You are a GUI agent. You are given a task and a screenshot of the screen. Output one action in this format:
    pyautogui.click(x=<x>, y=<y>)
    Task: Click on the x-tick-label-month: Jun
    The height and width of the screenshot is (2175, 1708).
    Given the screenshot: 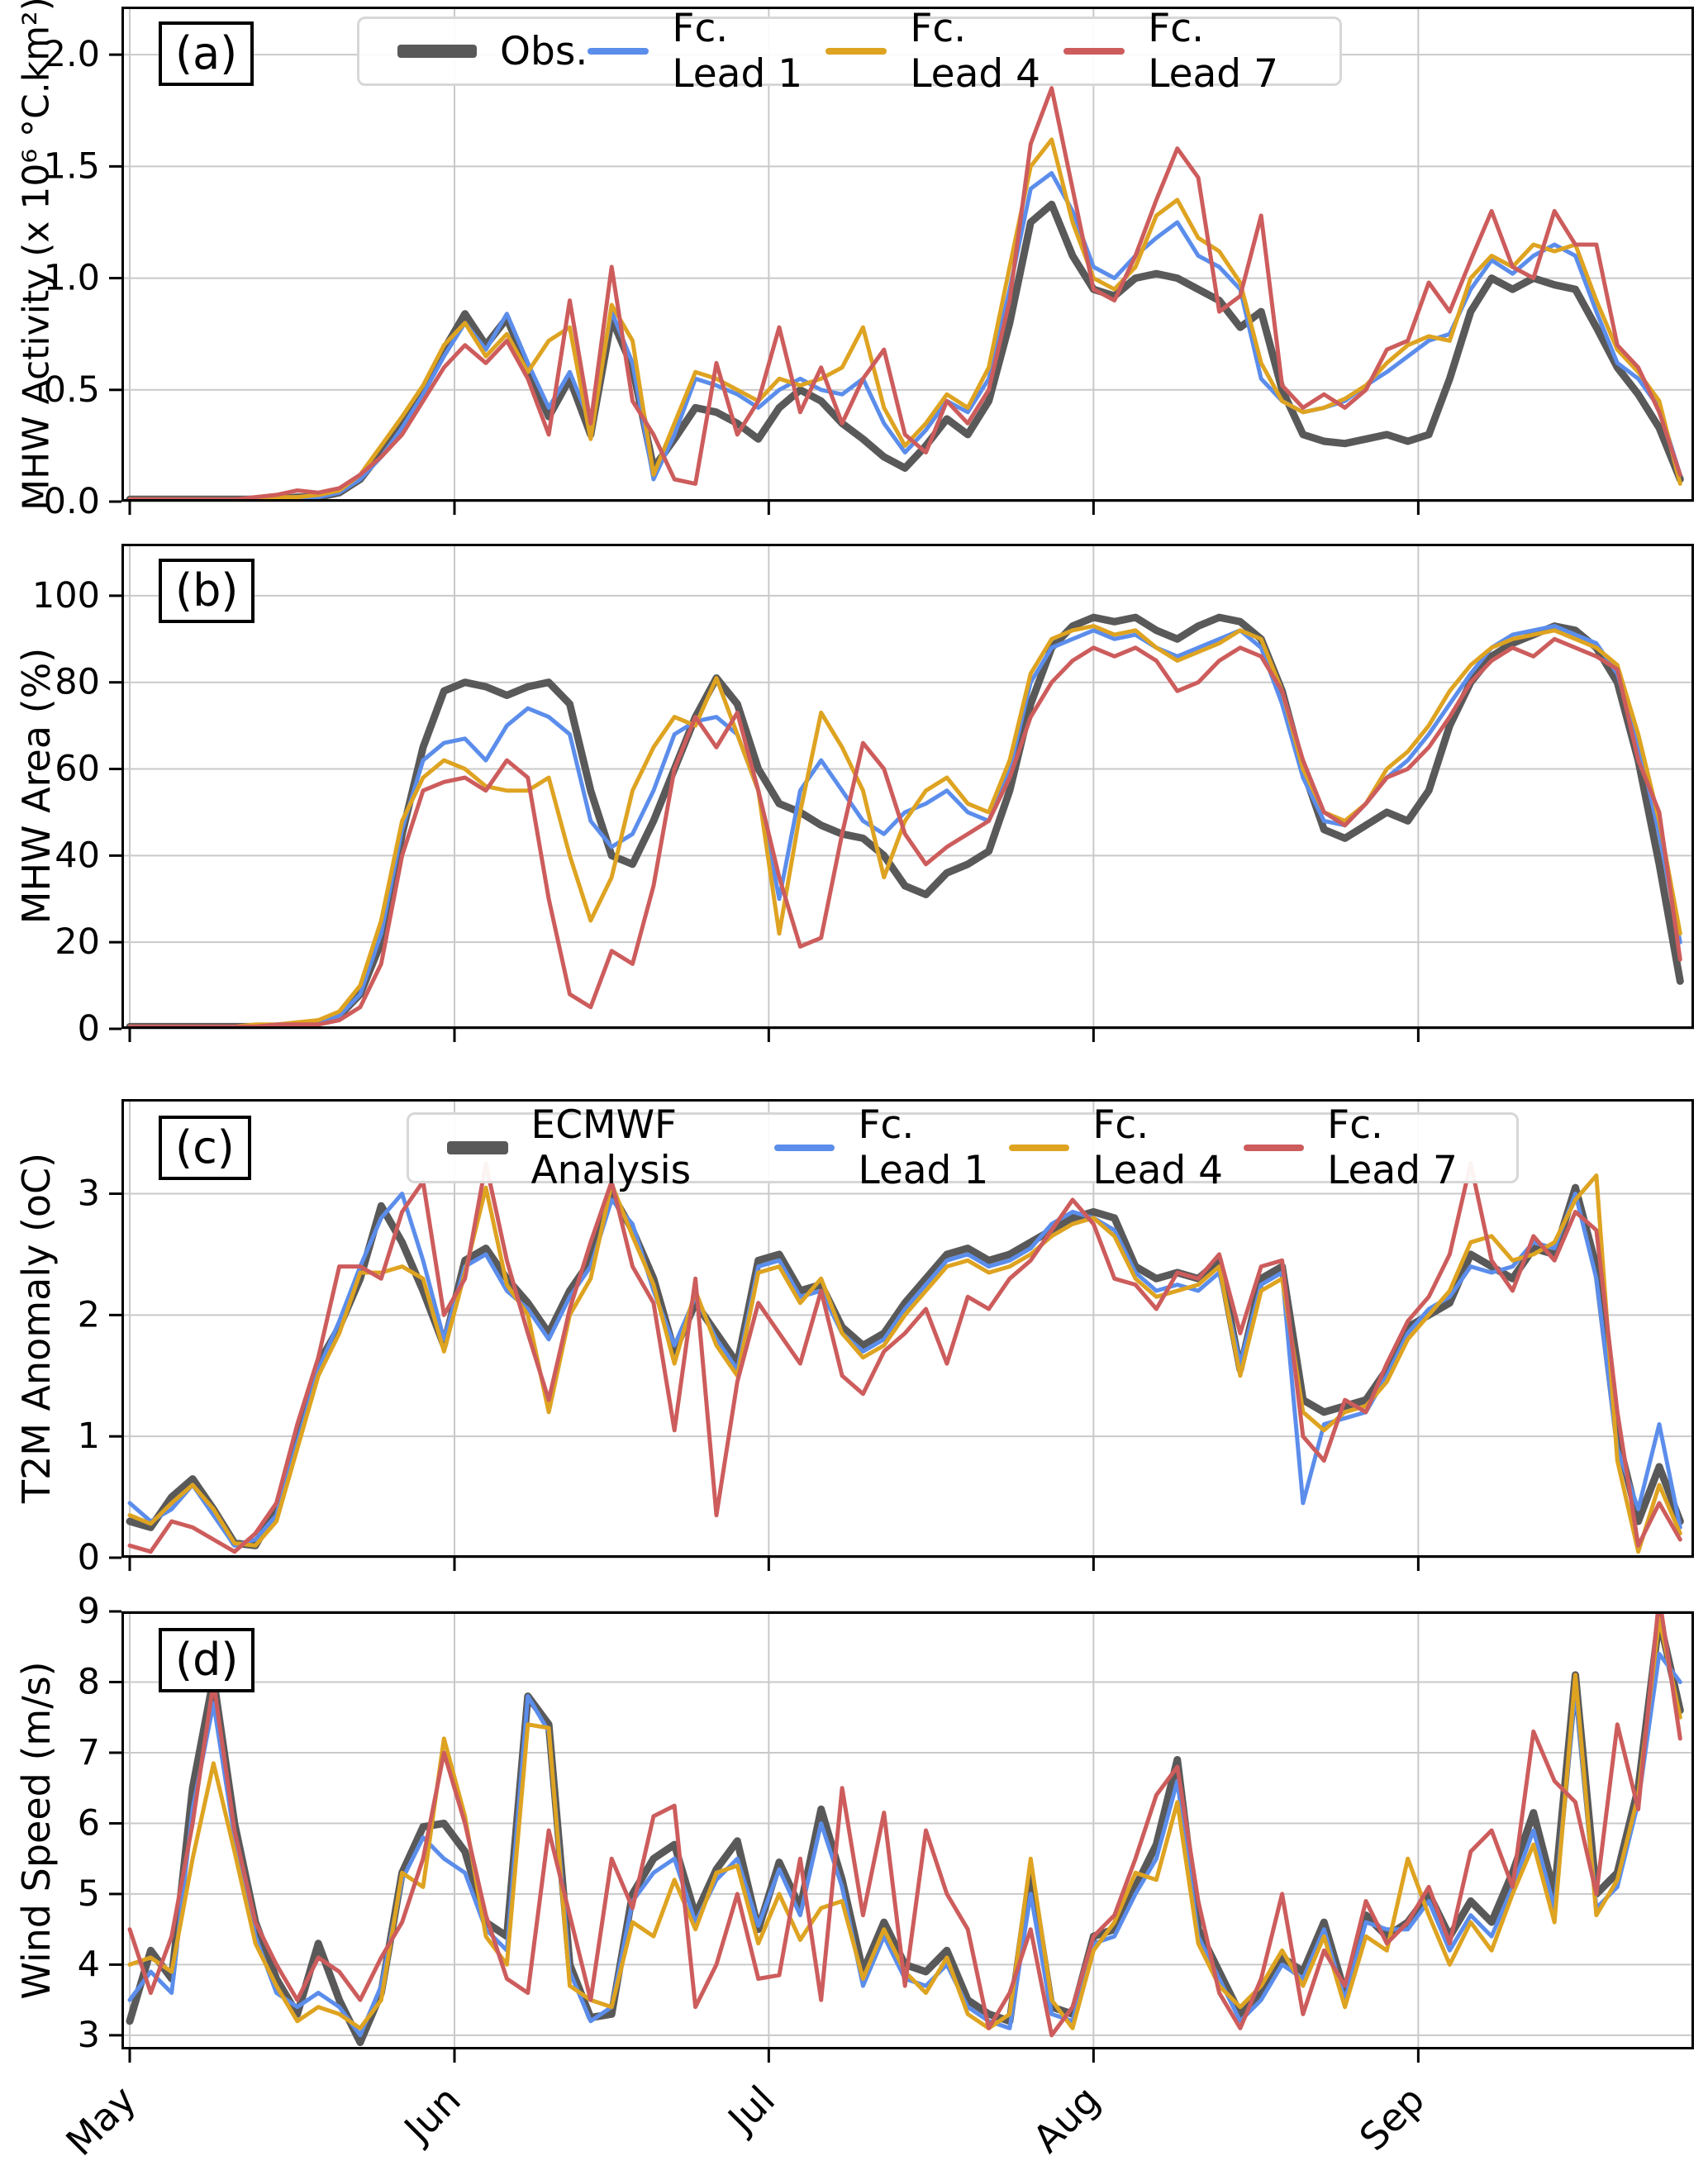 What is the action you would take?
    pyautogui.click(x=431, y=2115)
    